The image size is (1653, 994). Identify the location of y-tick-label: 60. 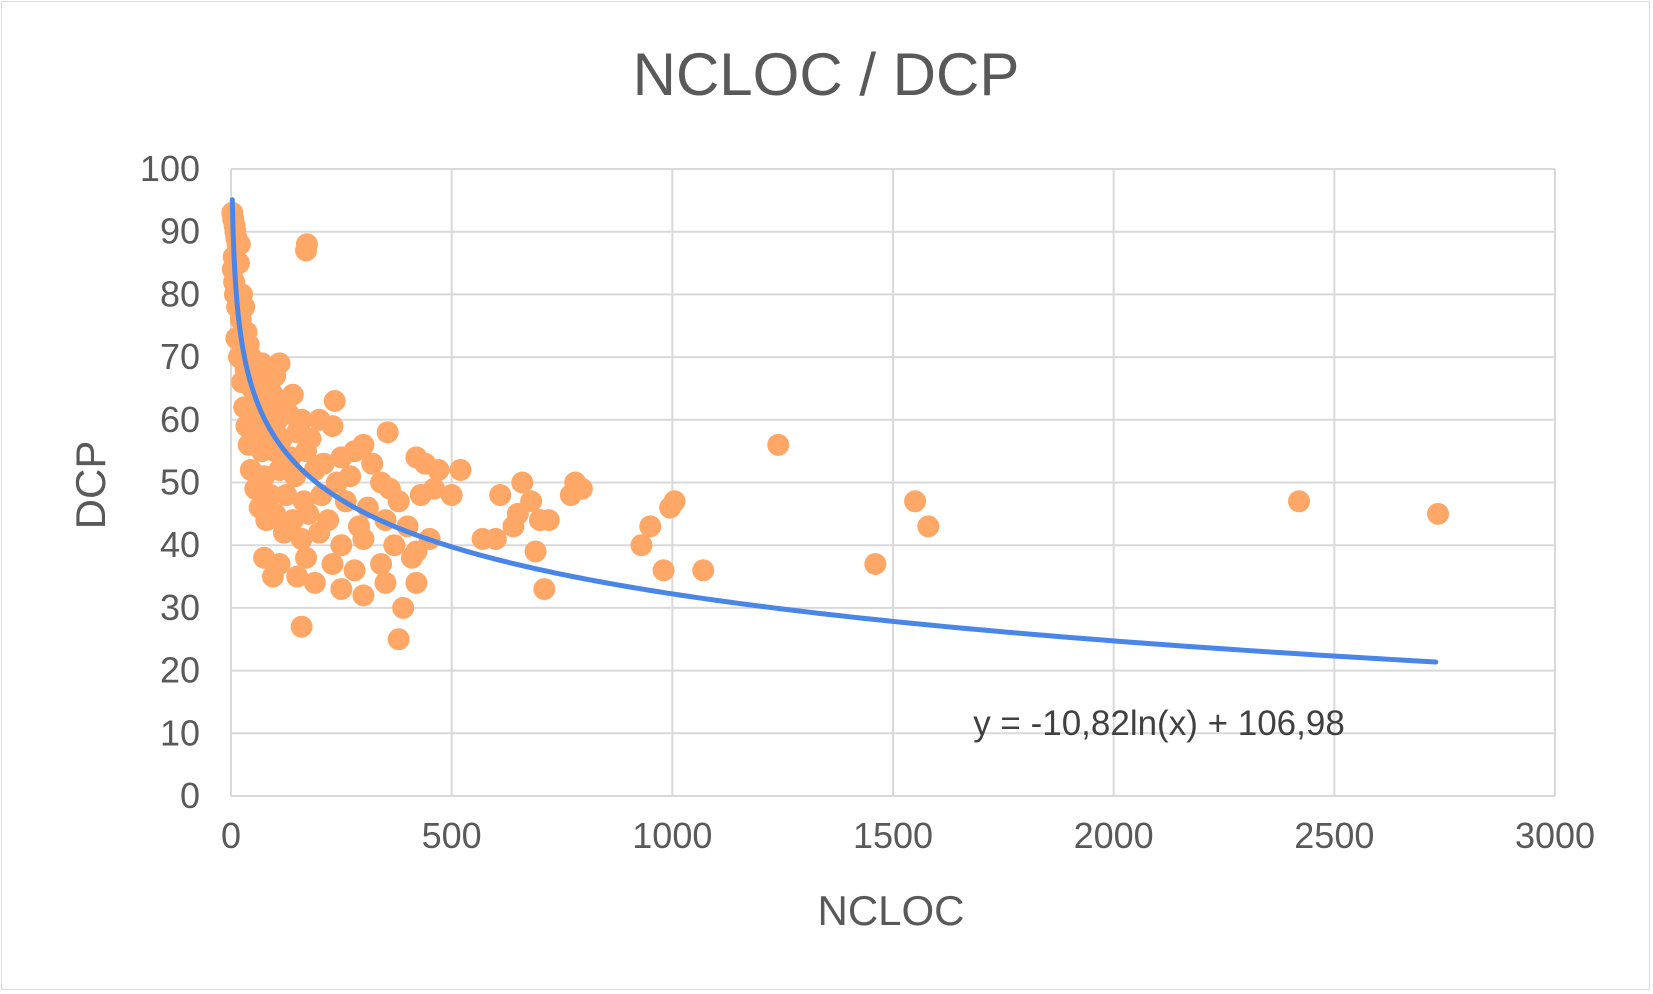
(180, 419).